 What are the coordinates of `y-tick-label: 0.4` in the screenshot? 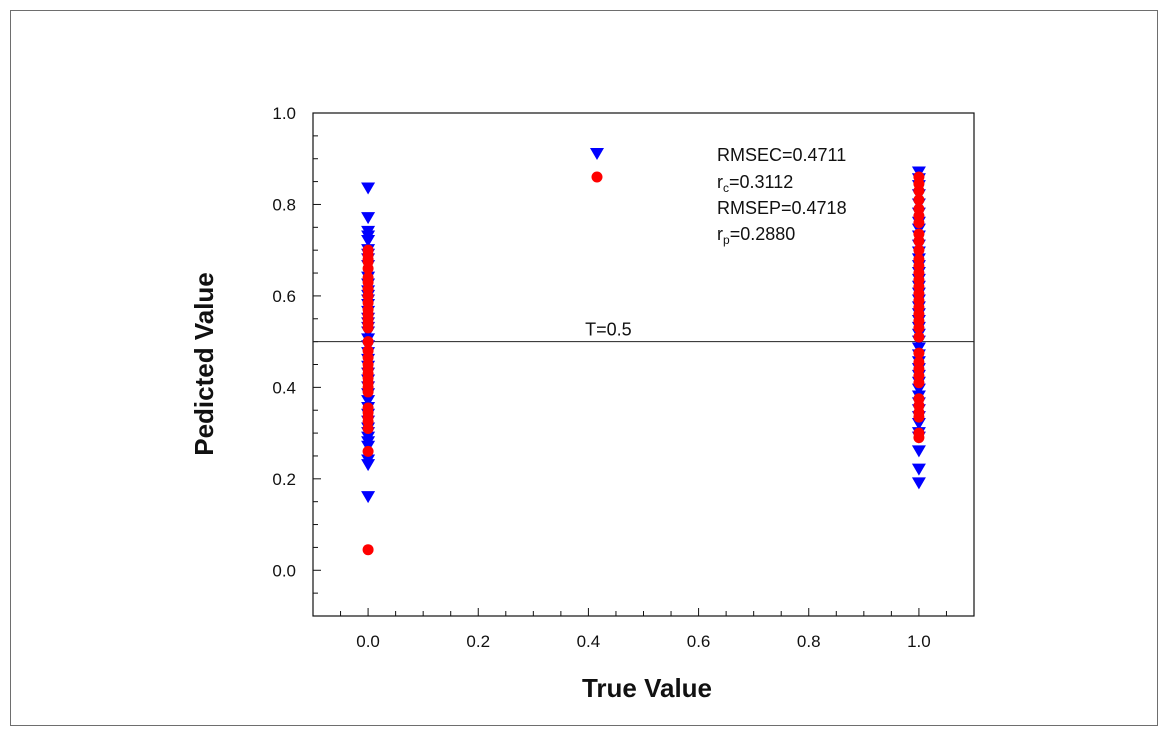 It's located at (284, 387).